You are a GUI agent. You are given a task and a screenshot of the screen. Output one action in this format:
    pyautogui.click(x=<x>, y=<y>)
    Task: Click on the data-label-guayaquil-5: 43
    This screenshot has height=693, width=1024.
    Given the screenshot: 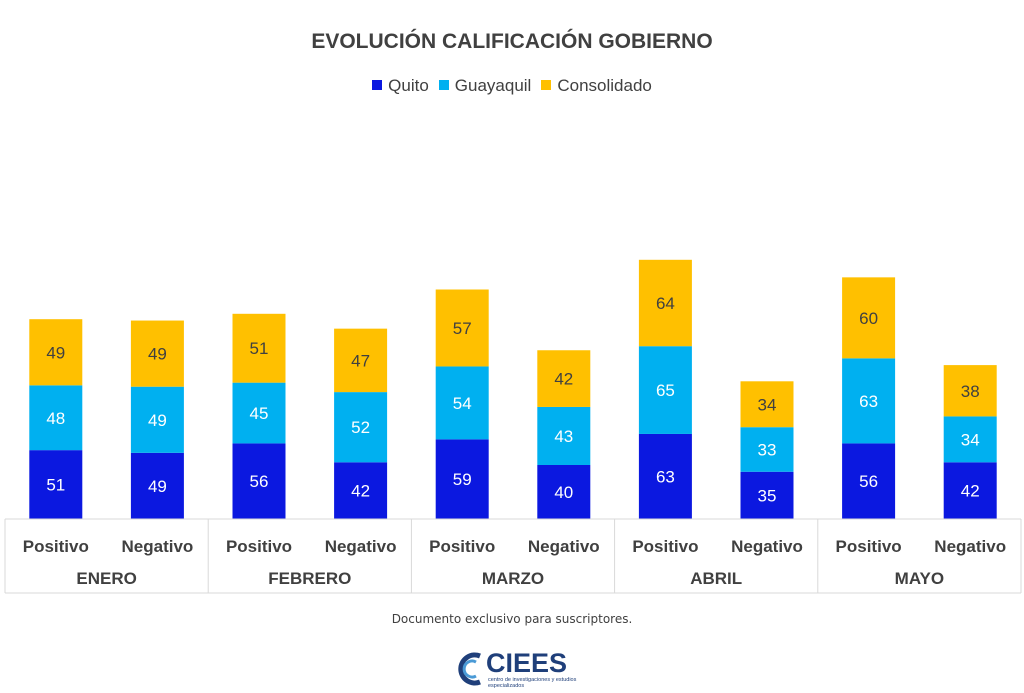 What is the action you would take?
    pyautogui.click(x=563, y=436)
    